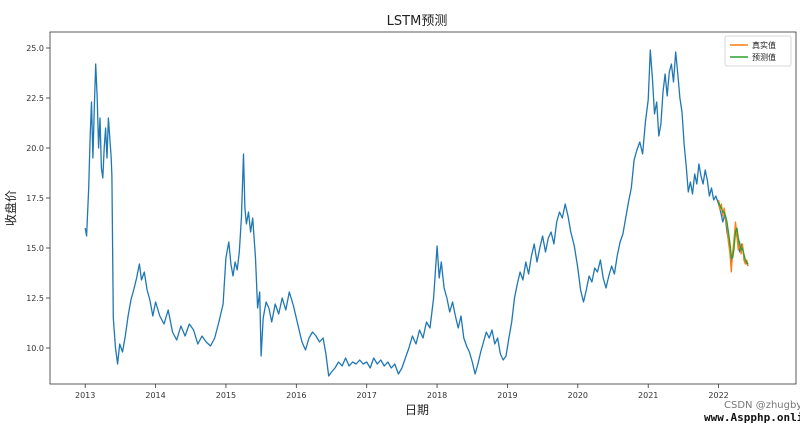 Image resolution: width=800 pixels, height=425 pixels. What do you see at coordinates (35, 48) in the screenshot?
I see `y-tick-label: 25.0` at bounding box center [35, 48].